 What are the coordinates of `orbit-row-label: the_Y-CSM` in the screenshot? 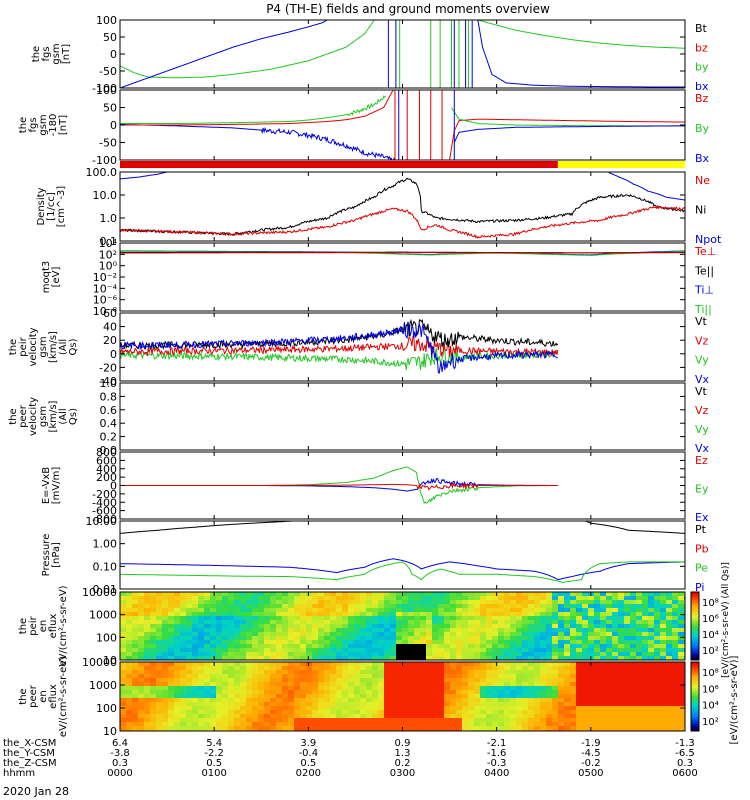 It's located at (29, 753).